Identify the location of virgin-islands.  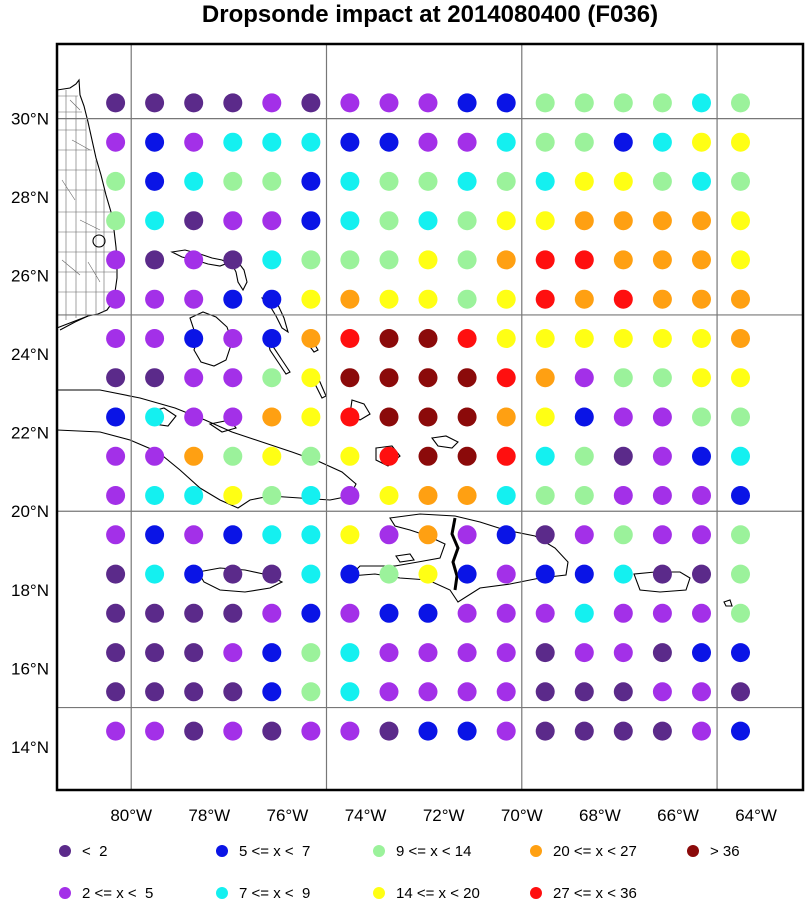
(728, 603).